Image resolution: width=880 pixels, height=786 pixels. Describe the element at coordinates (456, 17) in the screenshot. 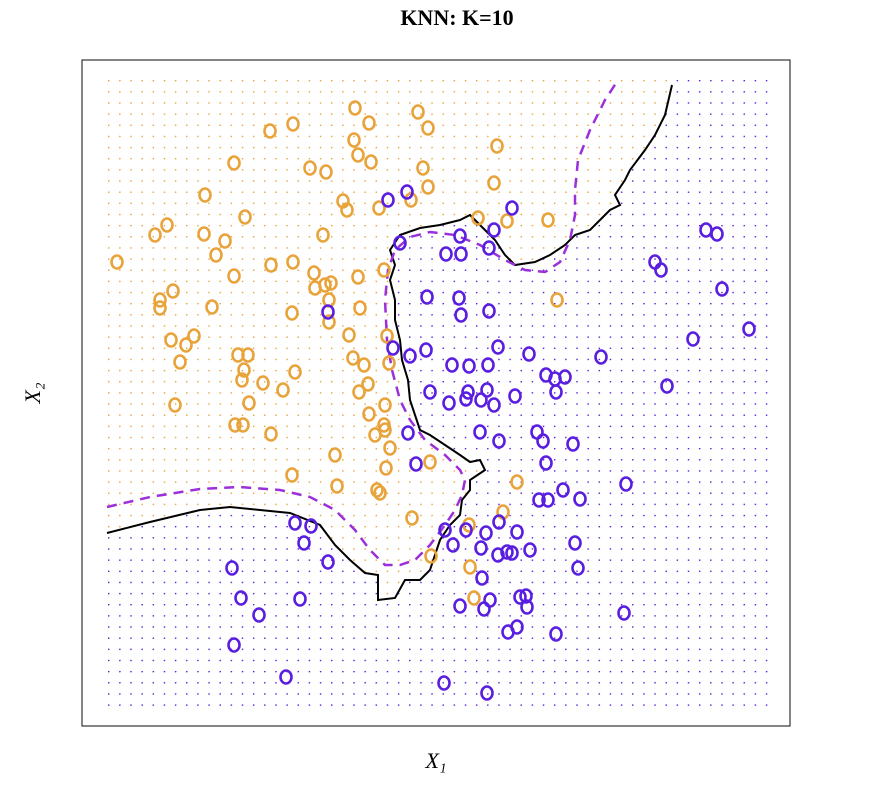

I see `chart-title: KNN: K=10` at that location.